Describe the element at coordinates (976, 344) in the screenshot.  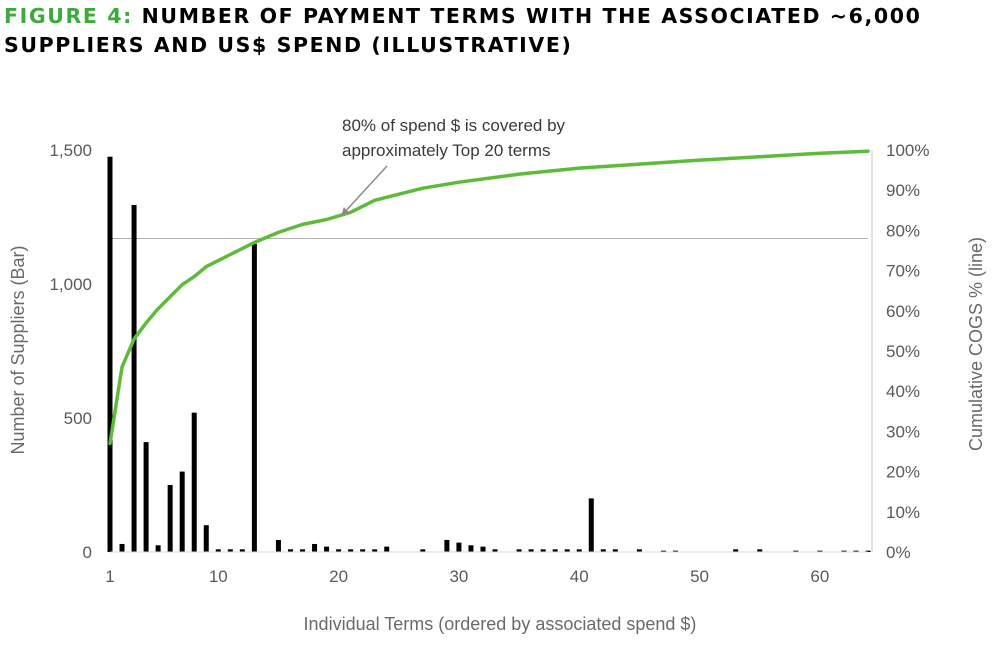
I see `y-axis-label-right: Cumulative COGS % (line)` at that location.